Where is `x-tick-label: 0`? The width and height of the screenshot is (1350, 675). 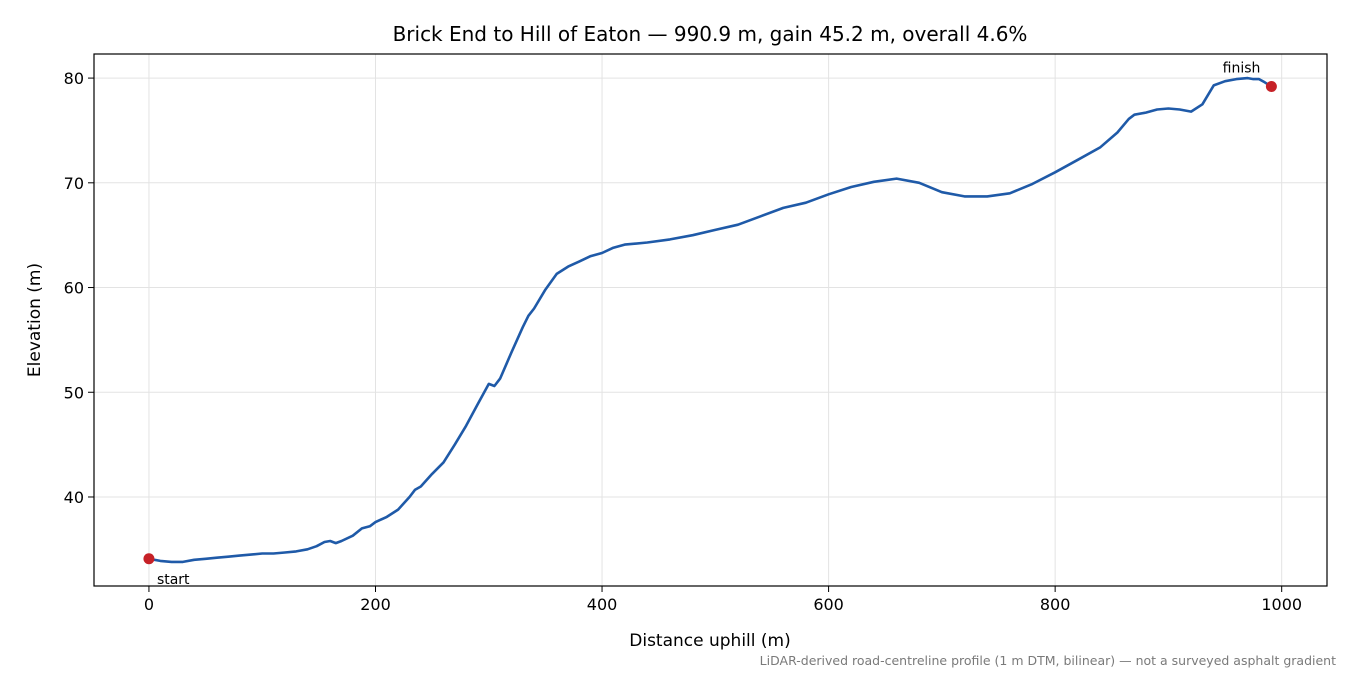 x-tick-label: 0 is located at coordinates (149, 604).